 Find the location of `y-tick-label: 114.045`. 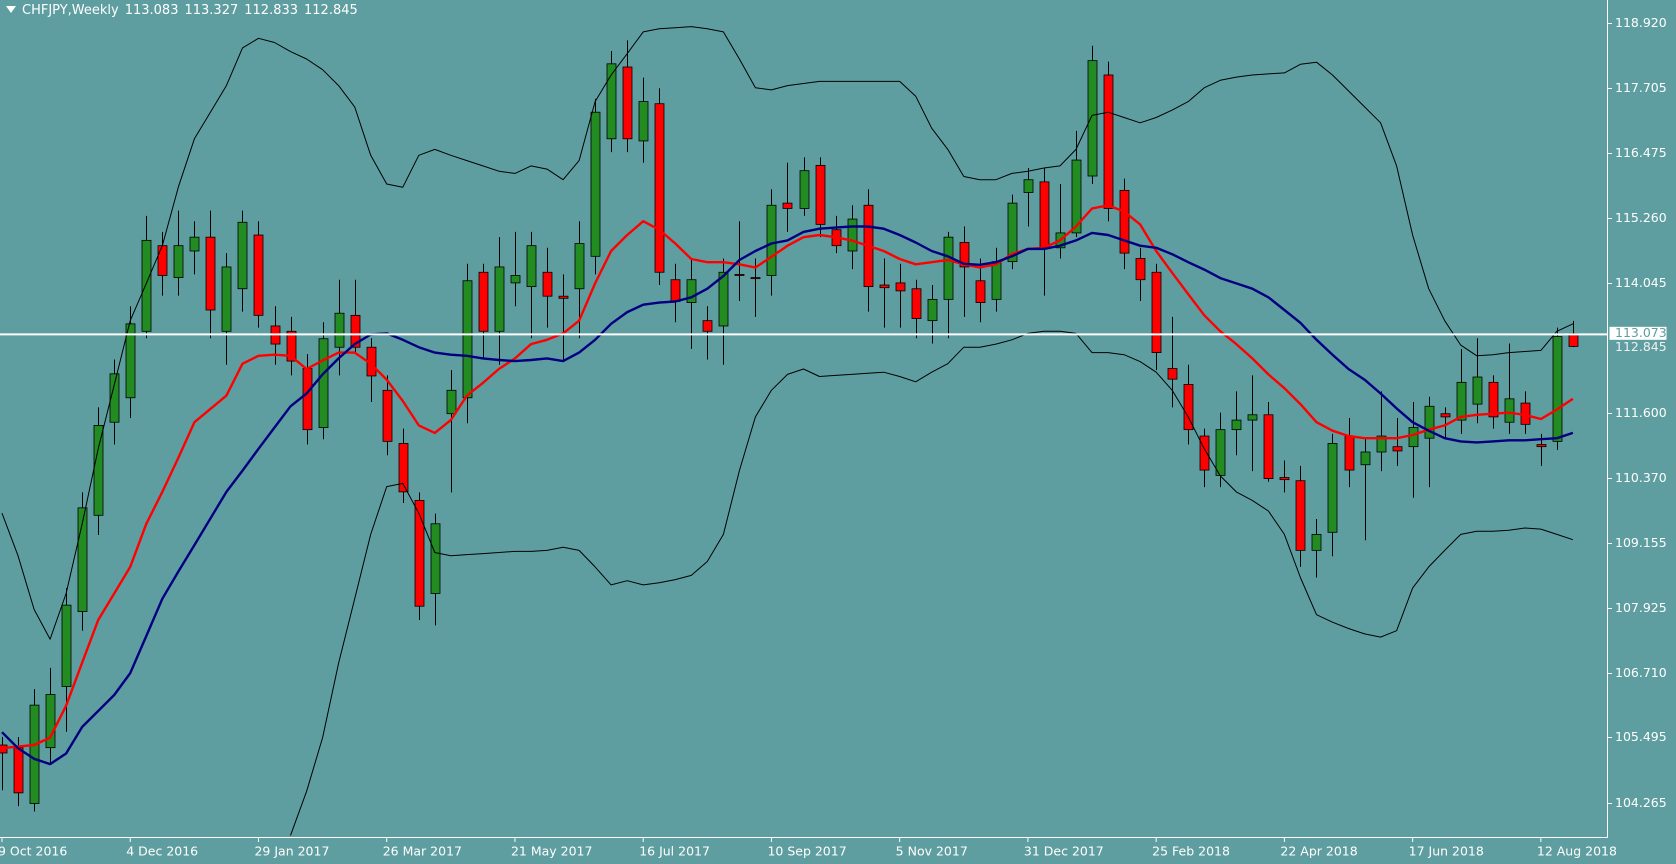

y-tick-label: 114.045 is located at coordinates (1641, 282).